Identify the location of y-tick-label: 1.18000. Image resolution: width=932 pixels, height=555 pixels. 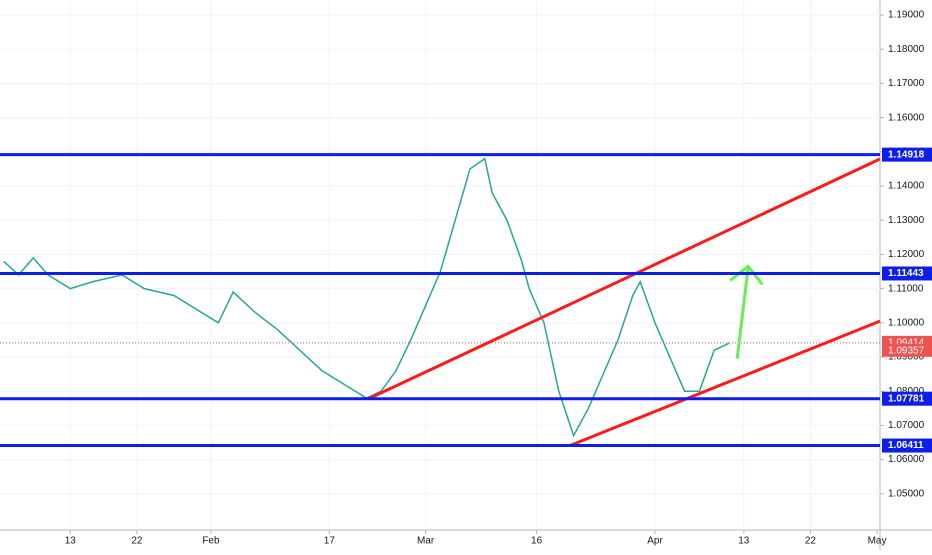
(906, 49).